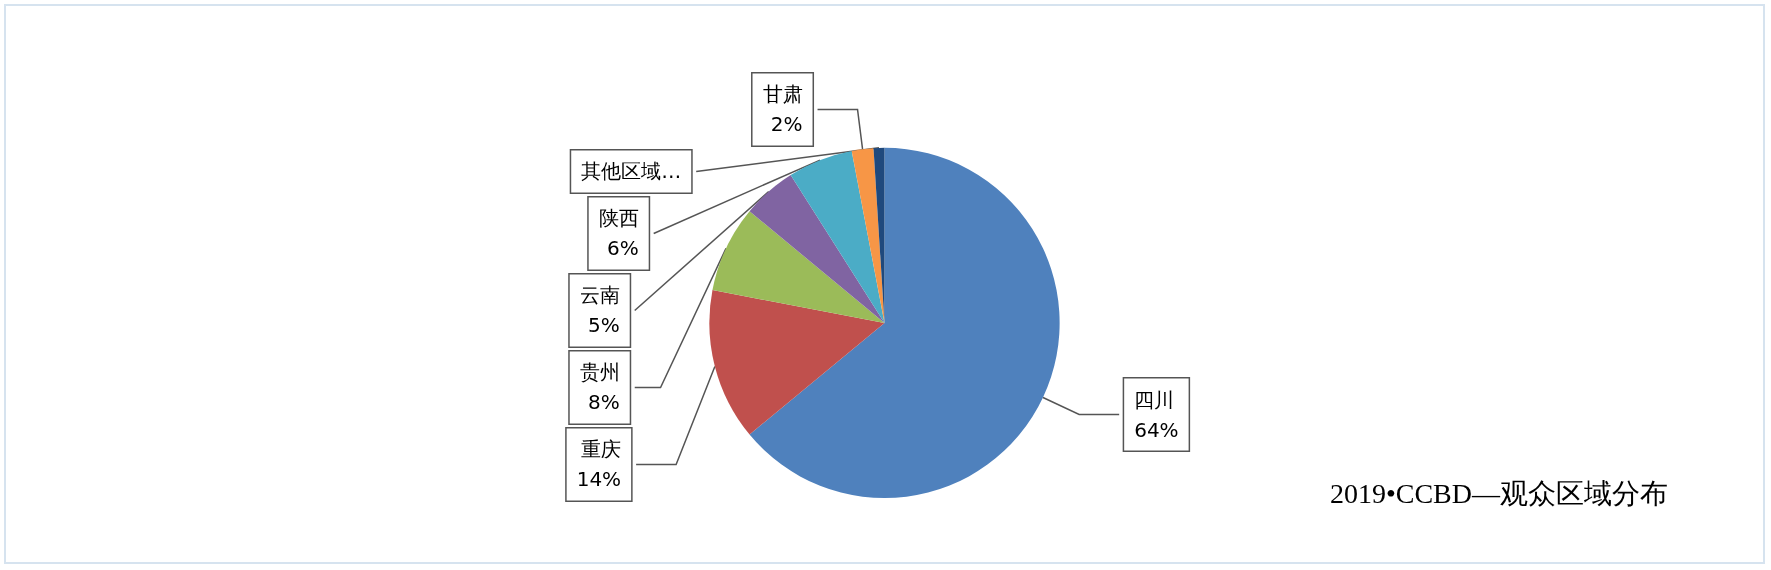 Image resolution: width=1771 pixels, height=570 pixels. Describe the element at coordinates (1499, 493) in the screenshot. I see `text: 2019•CCBD—观众区域分布` at that location.